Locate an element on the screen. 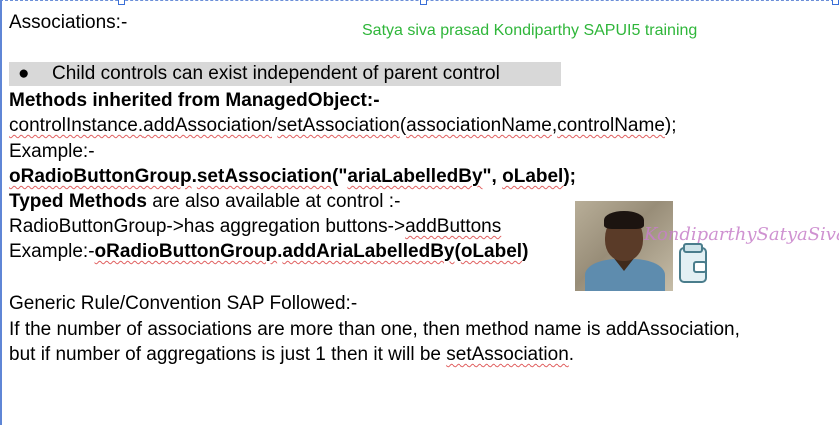  text-cursor-bar is located at coordinates (1, 212).